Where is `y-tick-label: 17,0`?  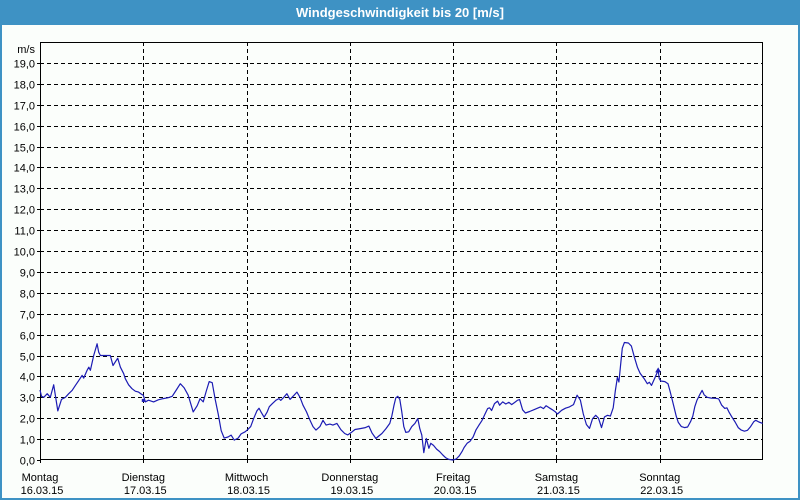
y-tick-label: 17,0 is located at coordinates (24, 107).